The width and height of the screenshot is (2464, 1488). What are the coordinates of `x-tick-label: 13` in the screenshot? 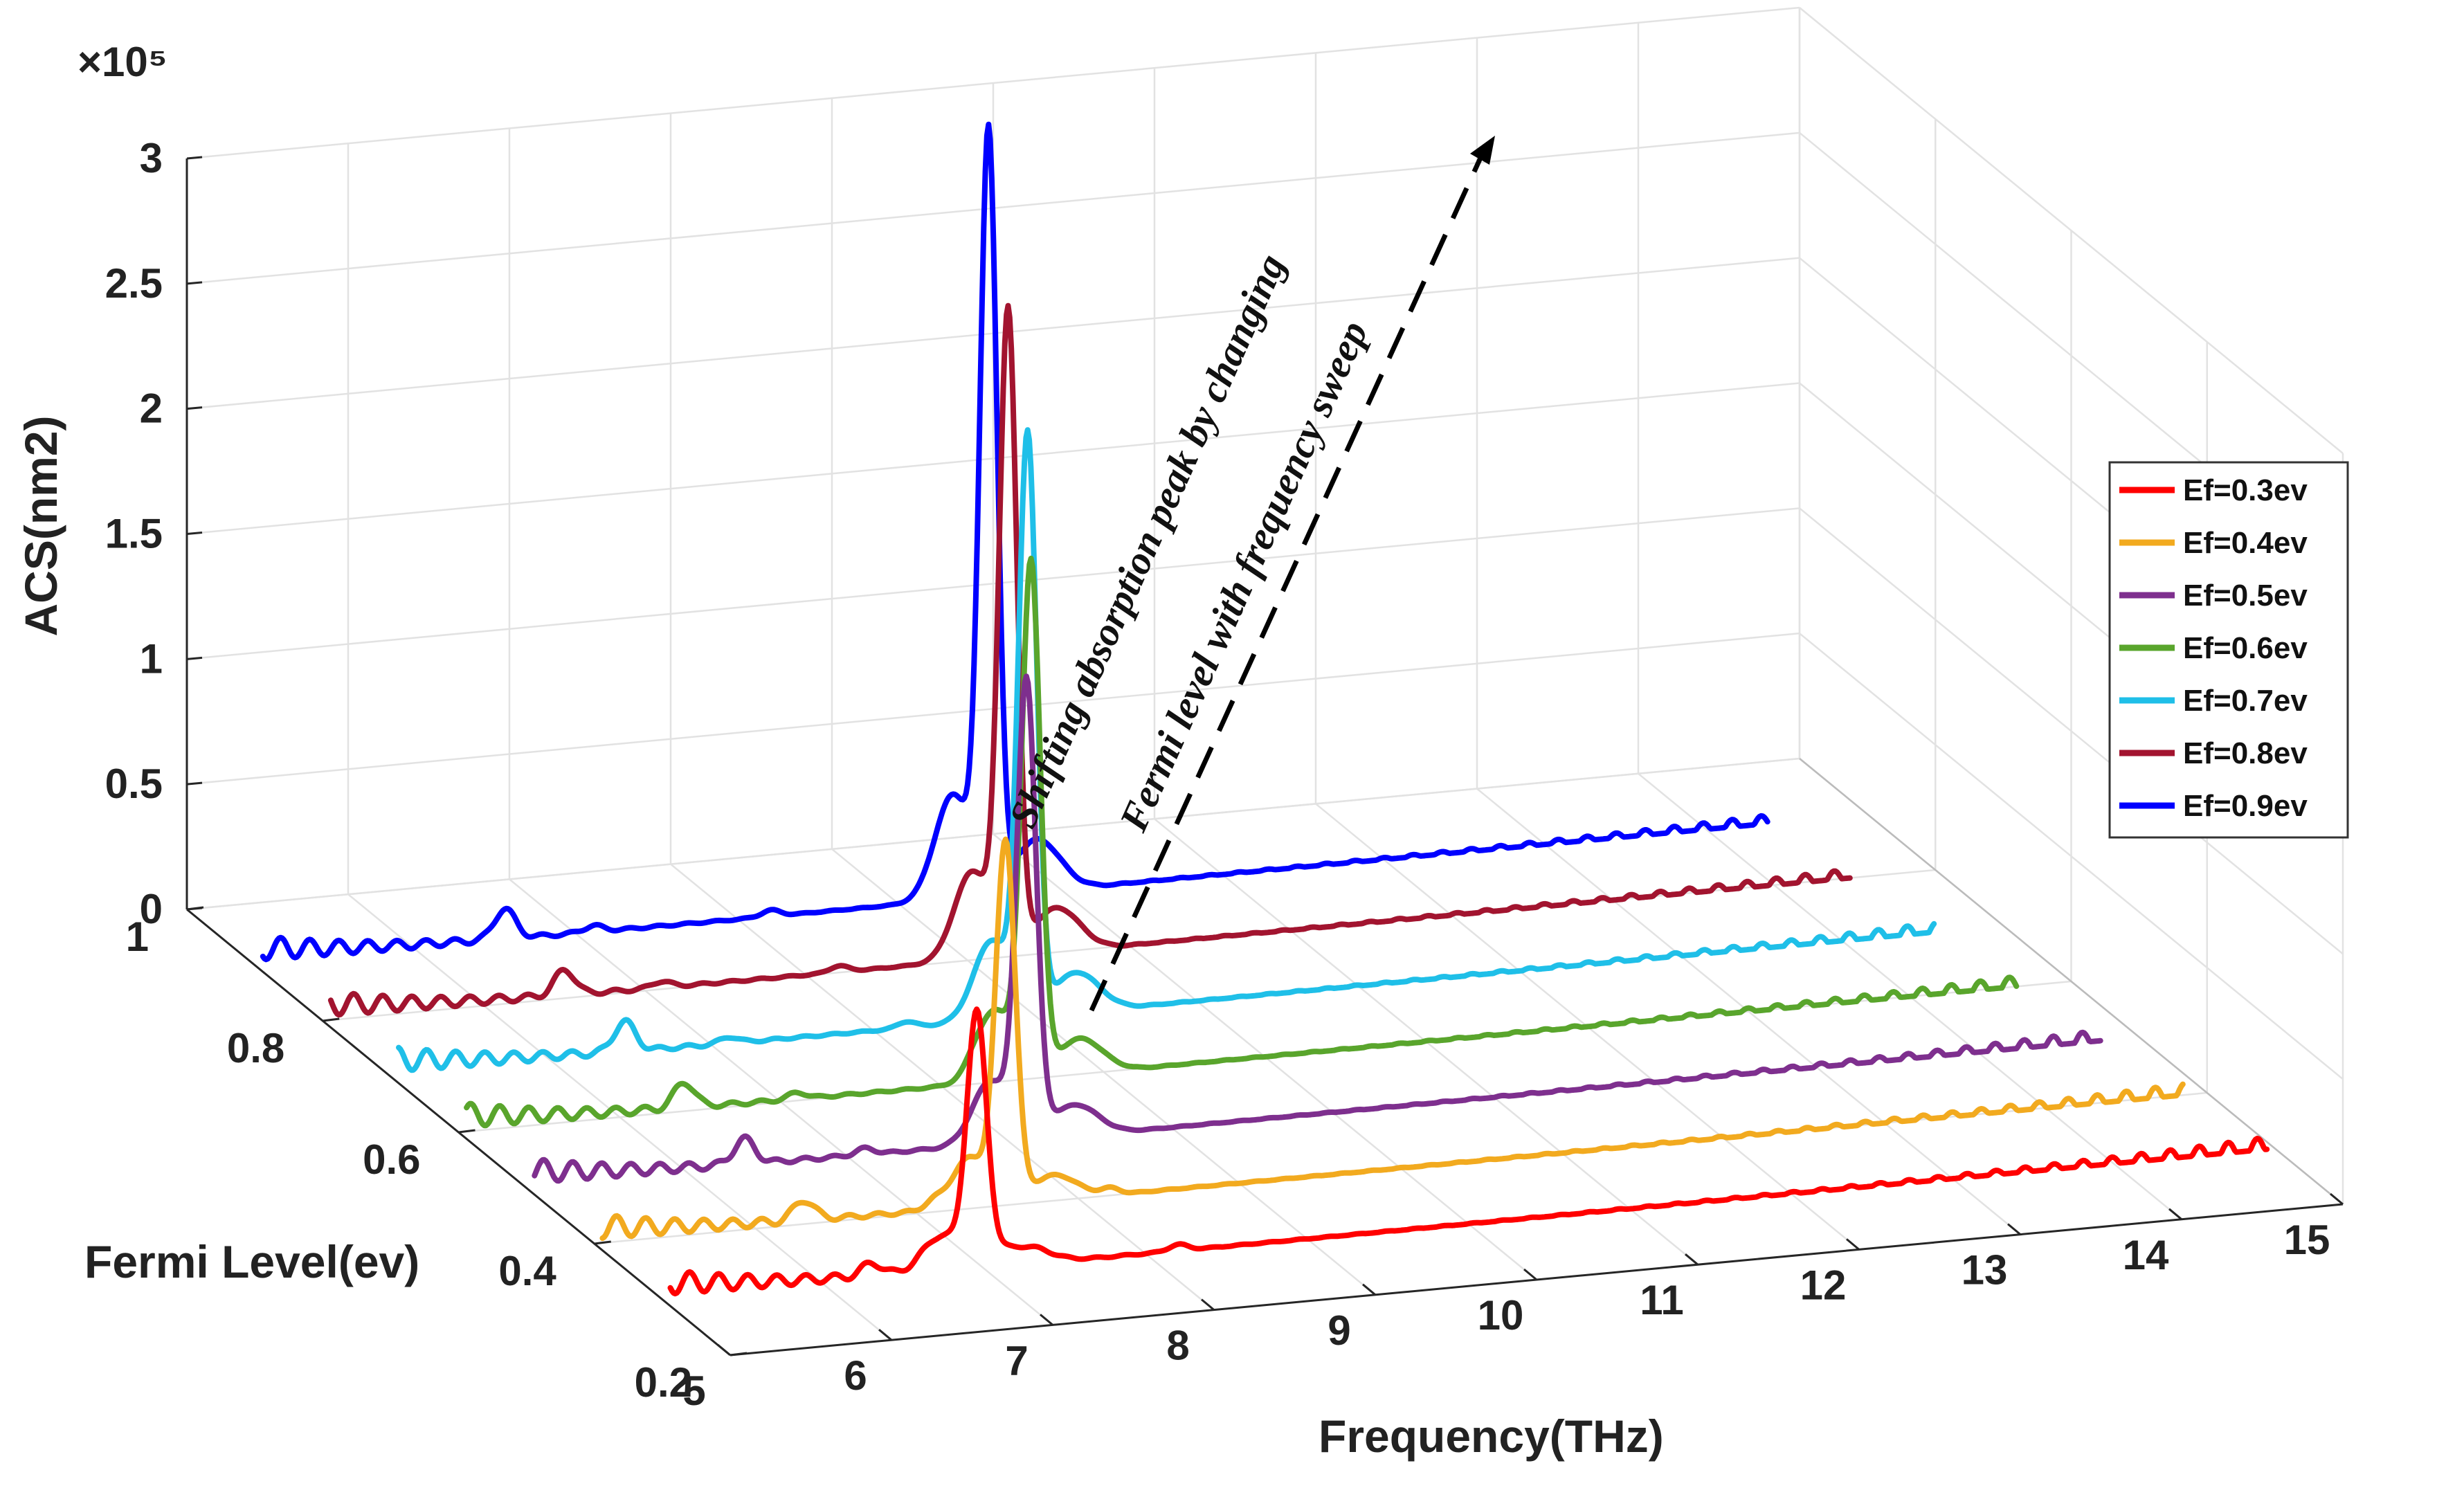 It's located at (1985, 1270).